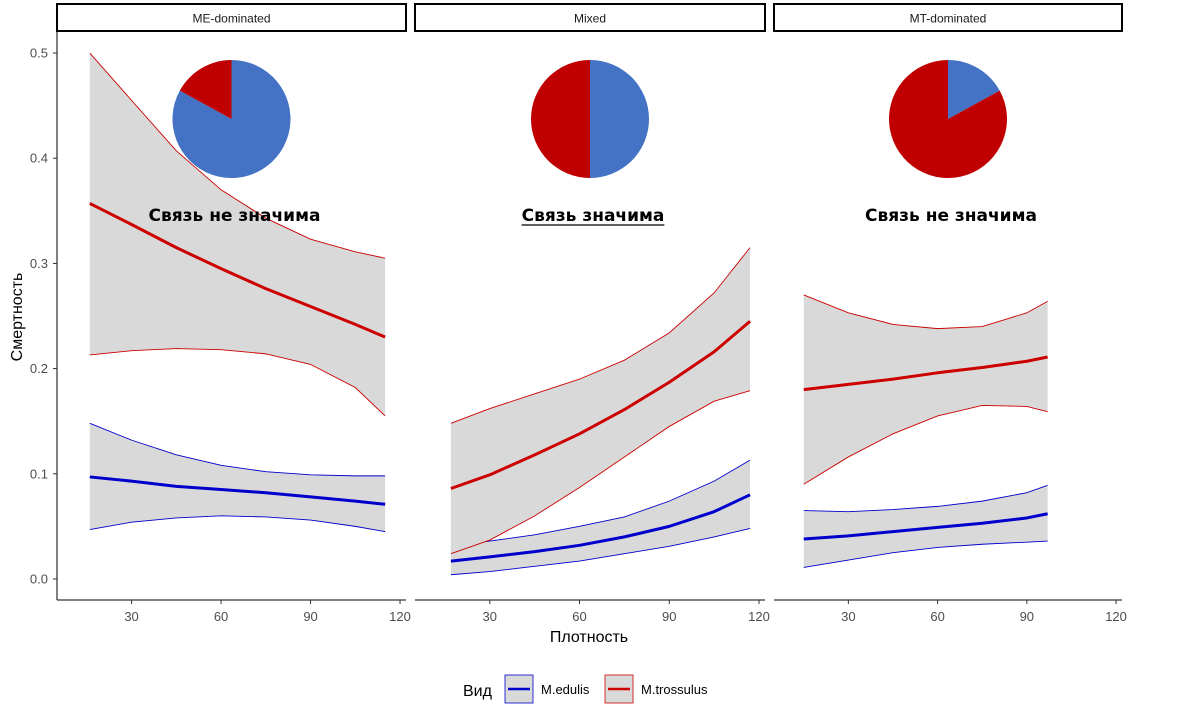 The image size is (1200, 710). Describe the element at coordinates (674, 689) in the screenshot. I see `legend-label-trossulus: M.trossulus` at that location.